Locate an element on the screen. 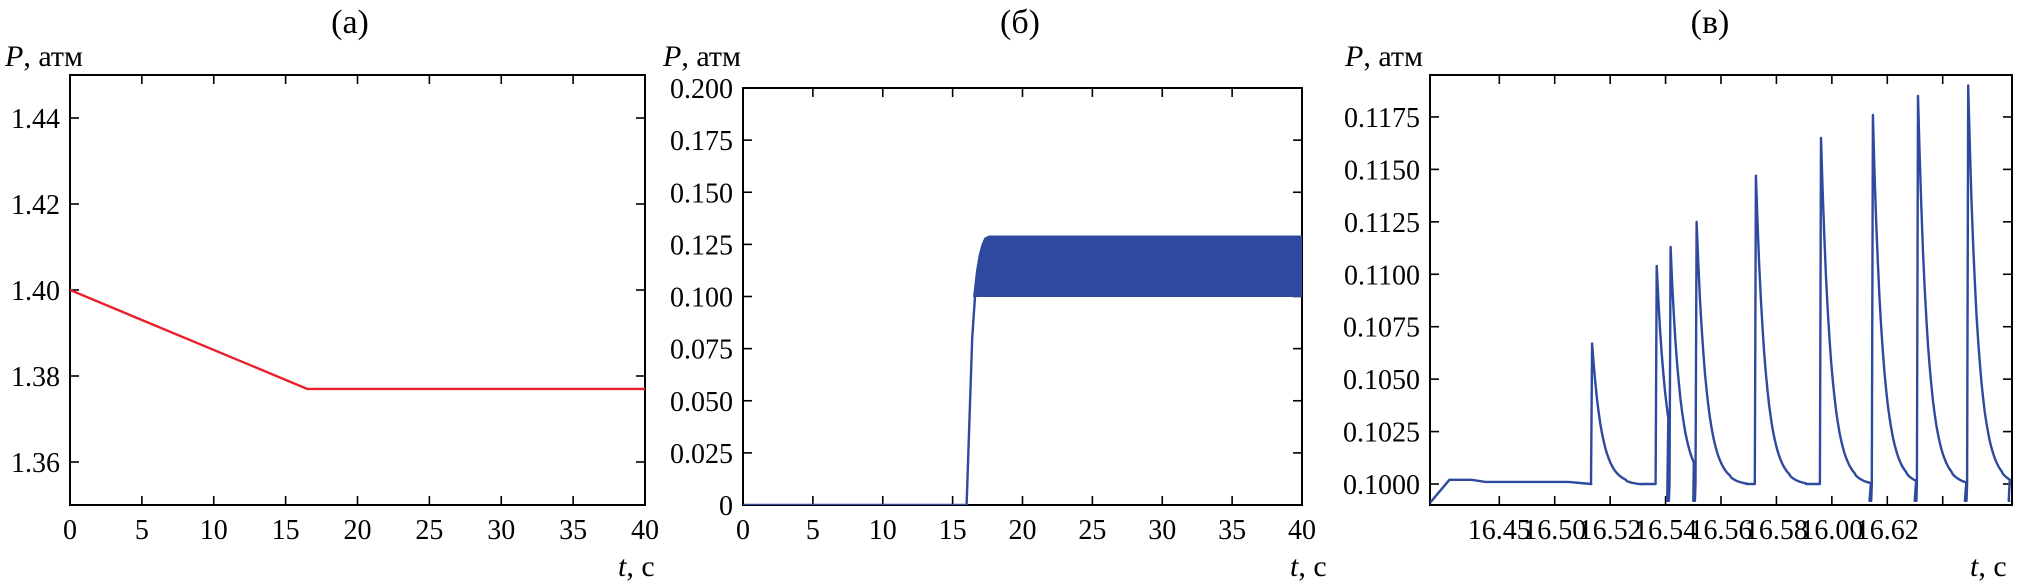 This screenshot has width=2030, height=582. y-tick-label: 0.1150 is located at coordinates (1382, 170).